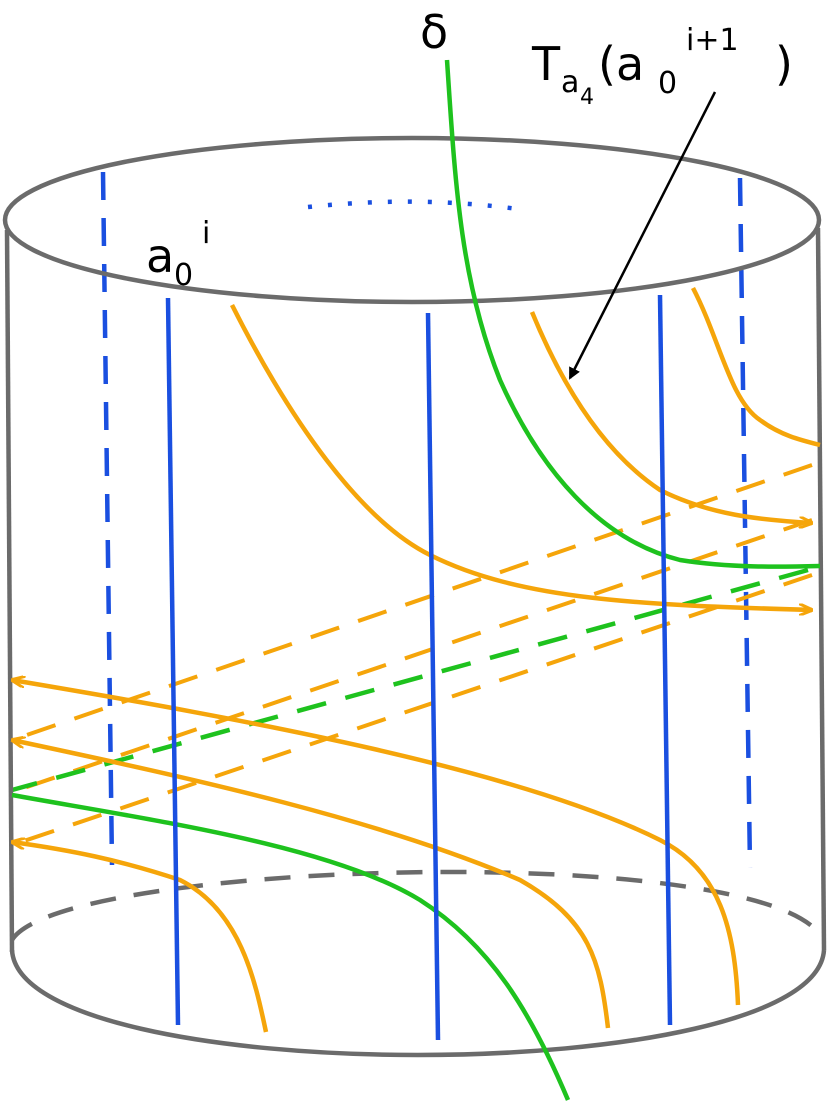  What do you see at coordinates (745, 523) in the screenshot?
I see `blue-hidden-strand-right` at bounding box center [745, 523].